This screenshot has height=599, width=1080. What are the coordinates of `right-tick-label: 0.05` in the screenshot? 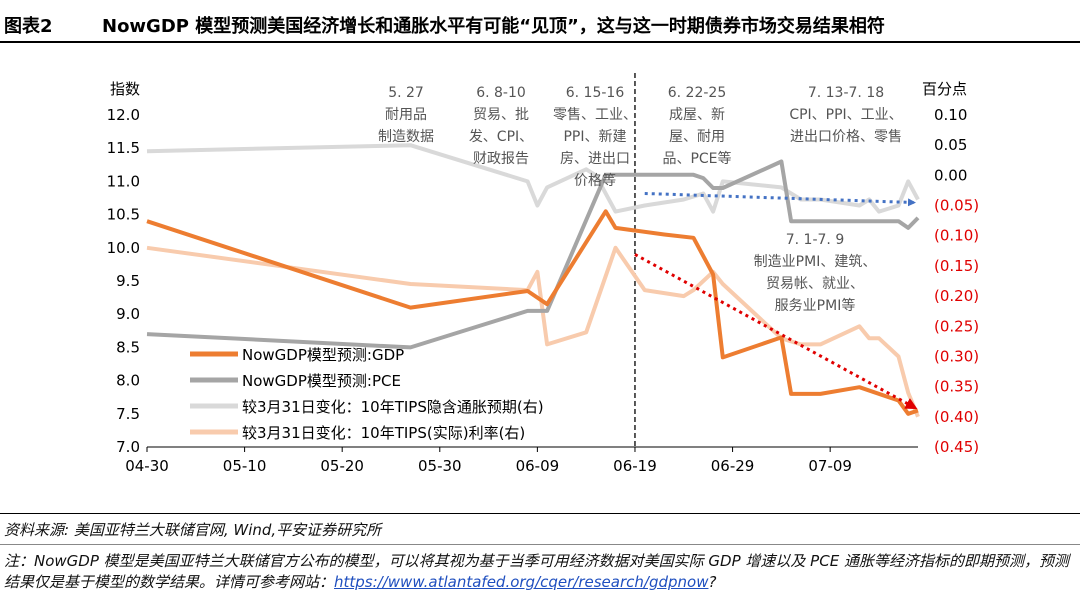 It's located at (950, 145).